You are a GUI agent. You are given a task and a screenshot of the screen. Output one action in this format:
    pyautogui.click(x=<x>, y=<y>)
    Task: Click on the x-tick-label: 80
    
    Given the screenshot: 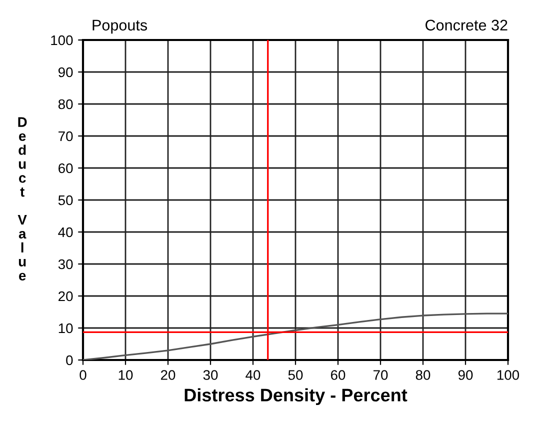 What is the action you would take?
    pyautogui.click(x=423, y=375)
    